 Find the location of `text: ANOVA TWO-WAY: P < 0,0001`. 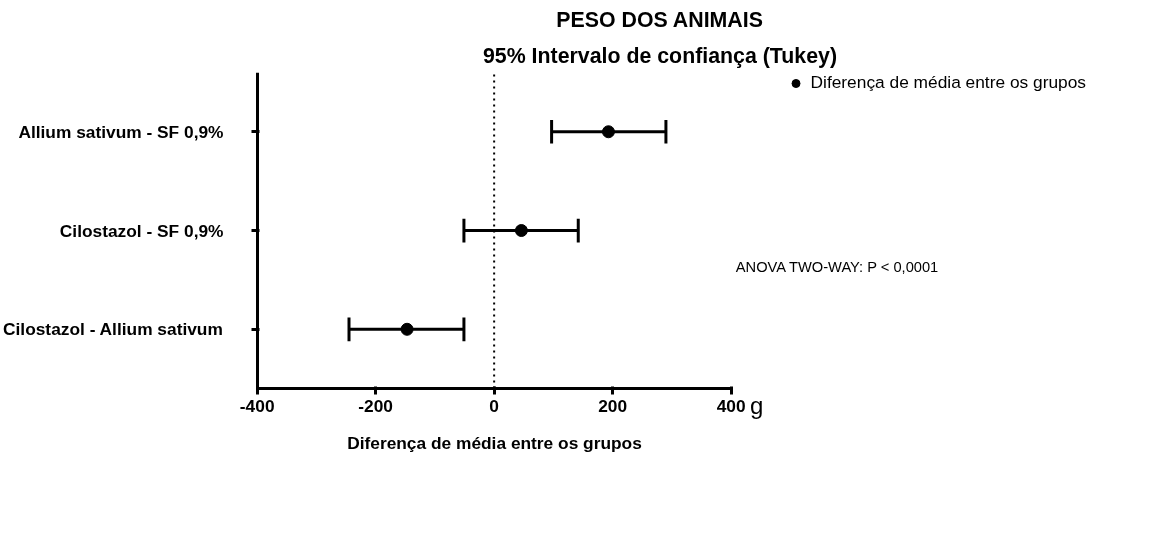

text: ANOVA TWO-WAY: P < 0,0001 is located at coordinates (837, 266).